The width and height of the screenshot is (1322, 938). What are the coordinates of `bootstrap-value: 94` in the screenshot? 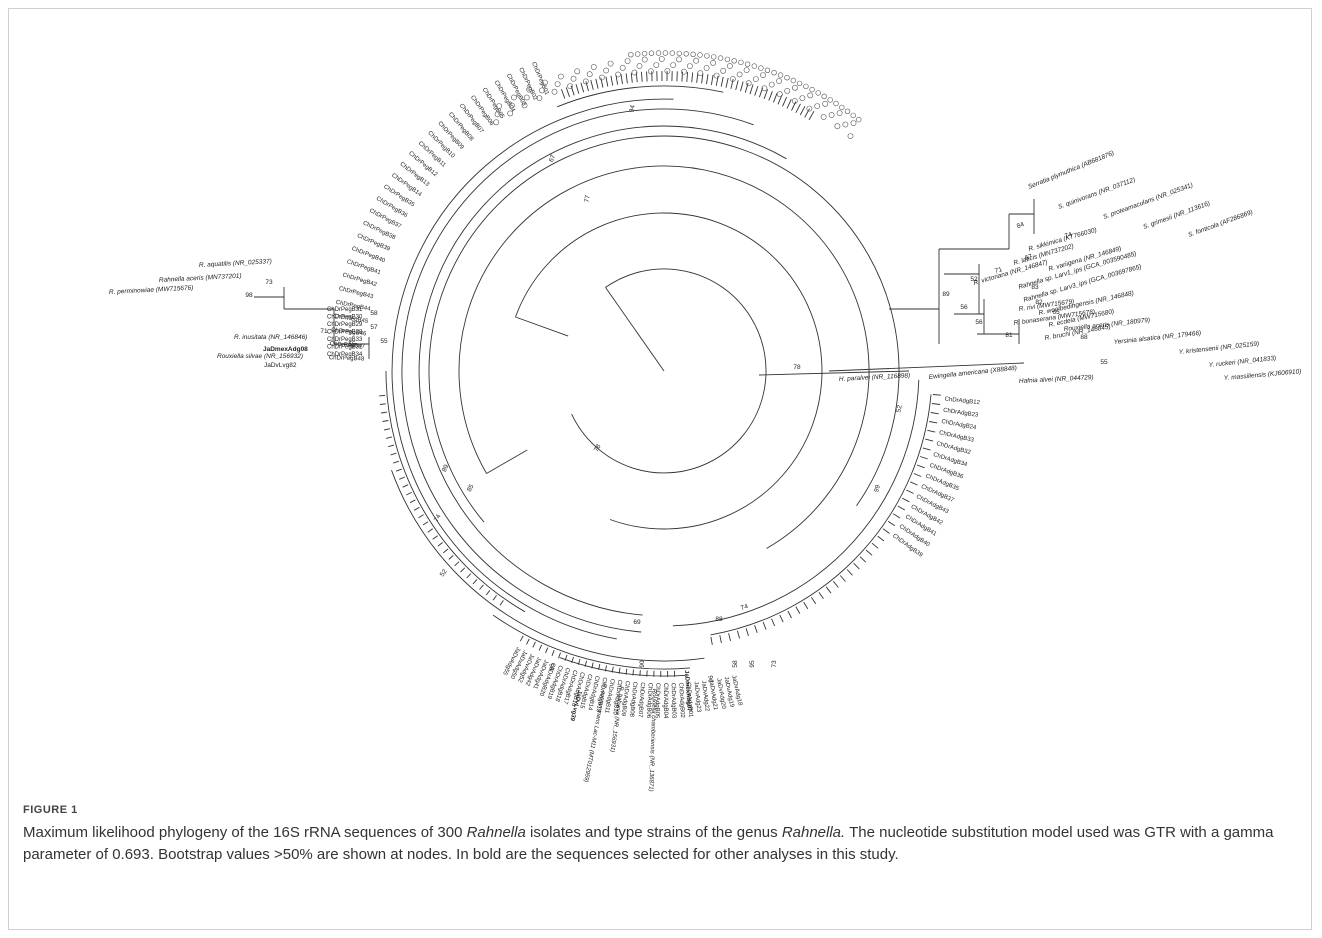 It's located at (632, 108).